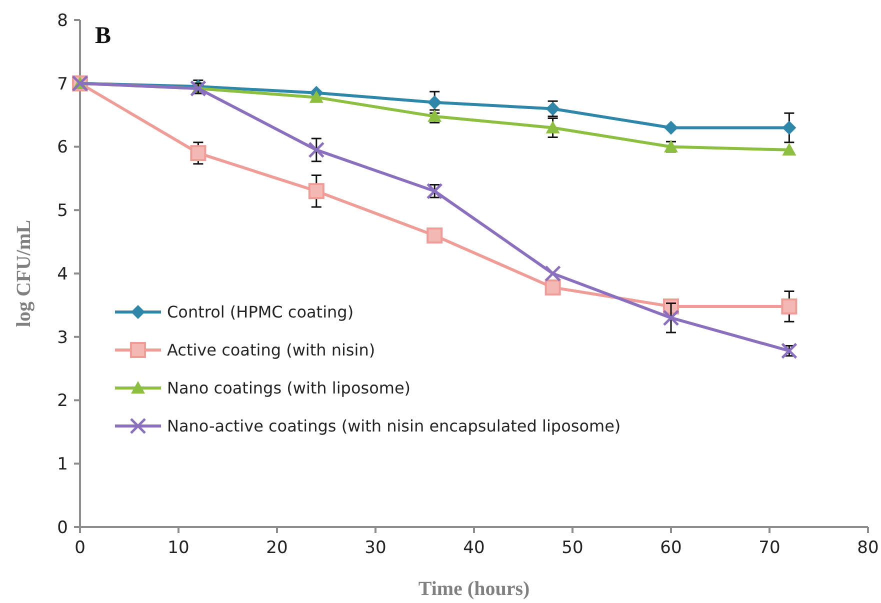  Describe the element at coordinates (289, 388) in the screenshot. I see `legend-label: Nano coatings (with liposome)` at that location.